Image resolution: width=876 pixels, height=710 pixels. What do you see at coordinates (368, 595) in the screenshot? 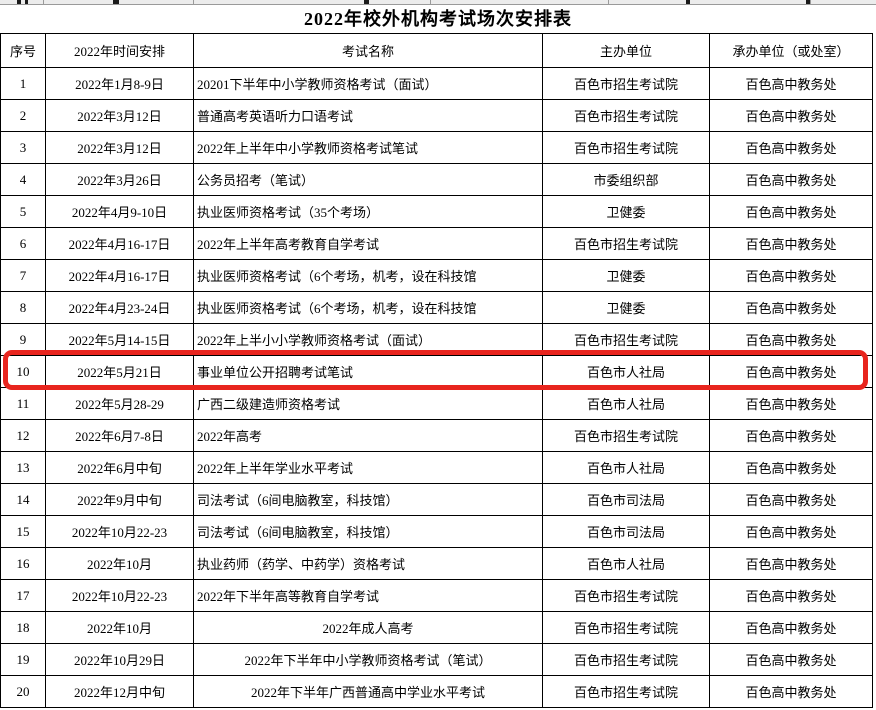
I see `cell-exam: 2022年下半年高等教育自学考试` at bounding box center [368, 595].